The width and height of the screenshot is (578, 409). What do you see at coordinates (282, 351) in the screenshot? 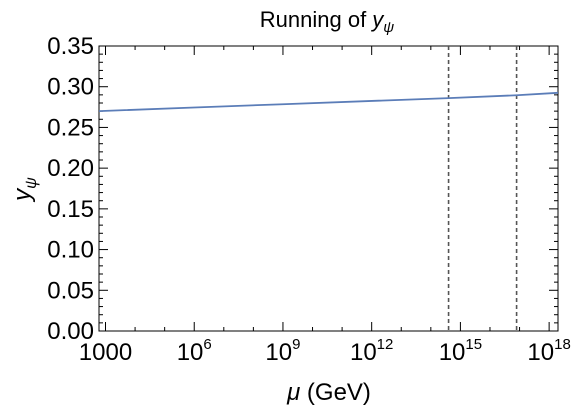
I see `x-tick-label: 10⁹` at bounding box center [282, 351].